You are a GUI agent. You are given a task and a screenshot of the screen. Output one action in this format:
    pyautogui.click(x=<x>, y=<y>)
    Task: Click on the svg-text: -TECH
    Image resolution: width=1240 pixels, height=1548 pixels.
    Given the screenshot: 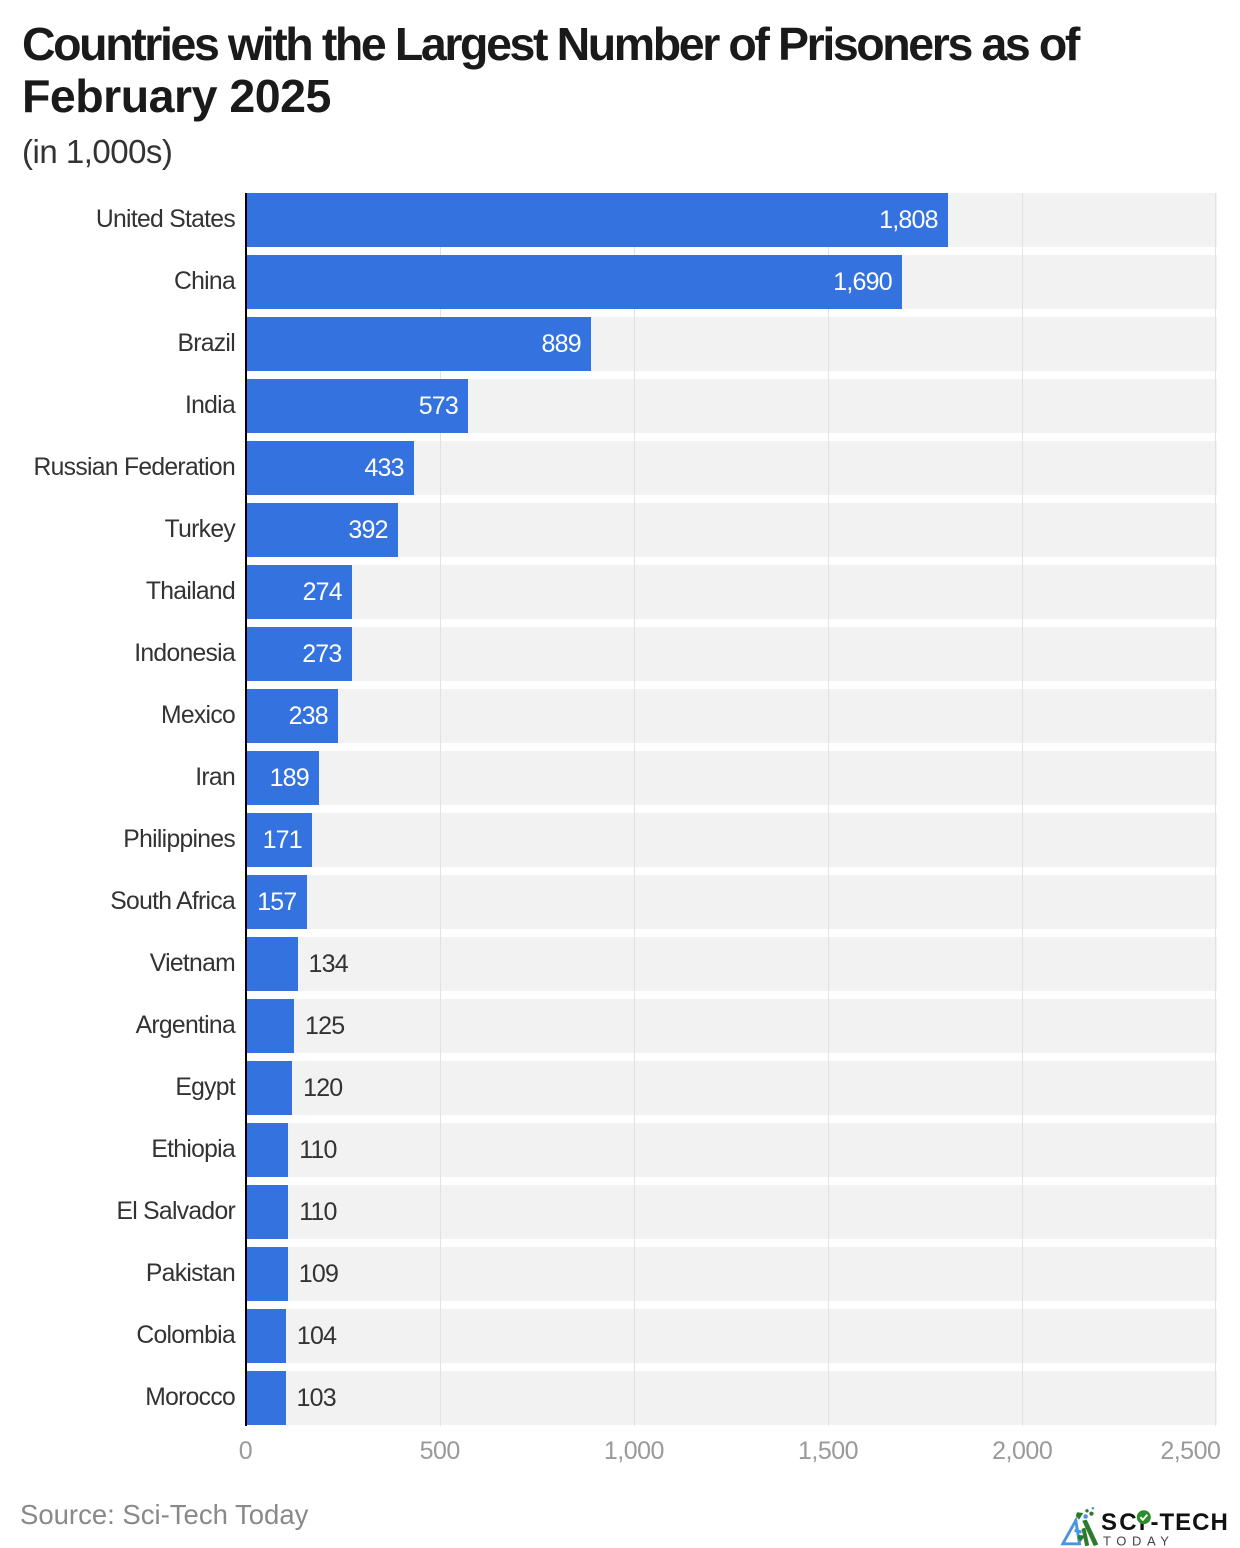 What is the action you would take?
    pyautogui.click(x=1190, y=1522)
    